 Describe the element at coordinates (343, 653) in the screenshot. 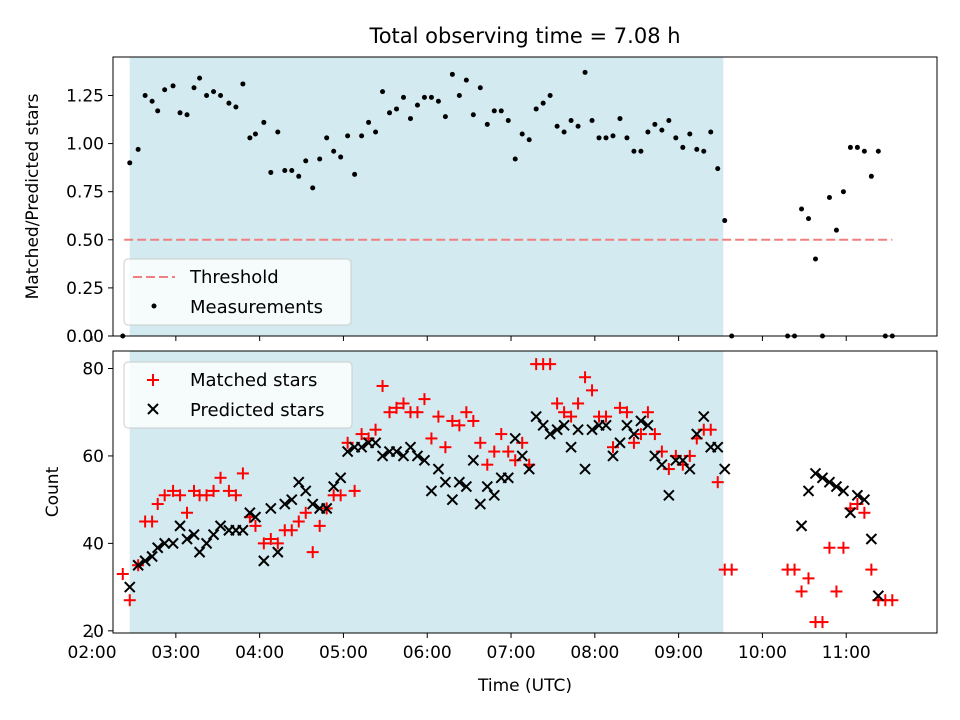

I see `x-tick-label: 05:00` at that location.